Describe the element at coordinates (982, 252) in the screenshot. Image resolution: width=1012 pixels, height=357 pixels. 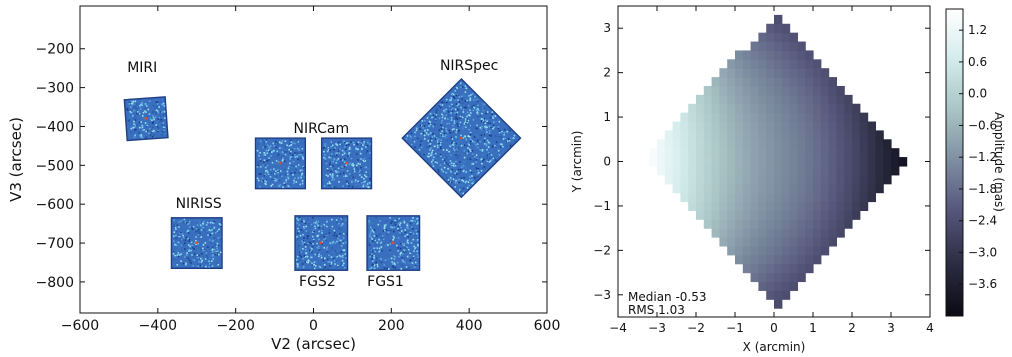
I see `colorbar-tick-label: −3.0` at that location.